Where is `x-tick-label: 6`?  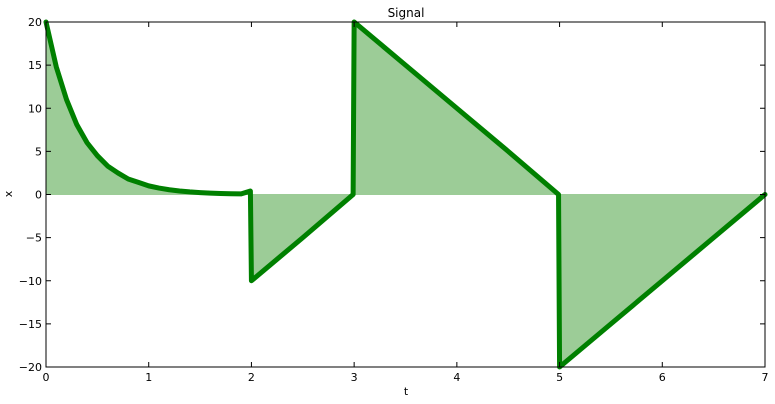 x-tick-label: 6 is located at coordinates (662, 377).